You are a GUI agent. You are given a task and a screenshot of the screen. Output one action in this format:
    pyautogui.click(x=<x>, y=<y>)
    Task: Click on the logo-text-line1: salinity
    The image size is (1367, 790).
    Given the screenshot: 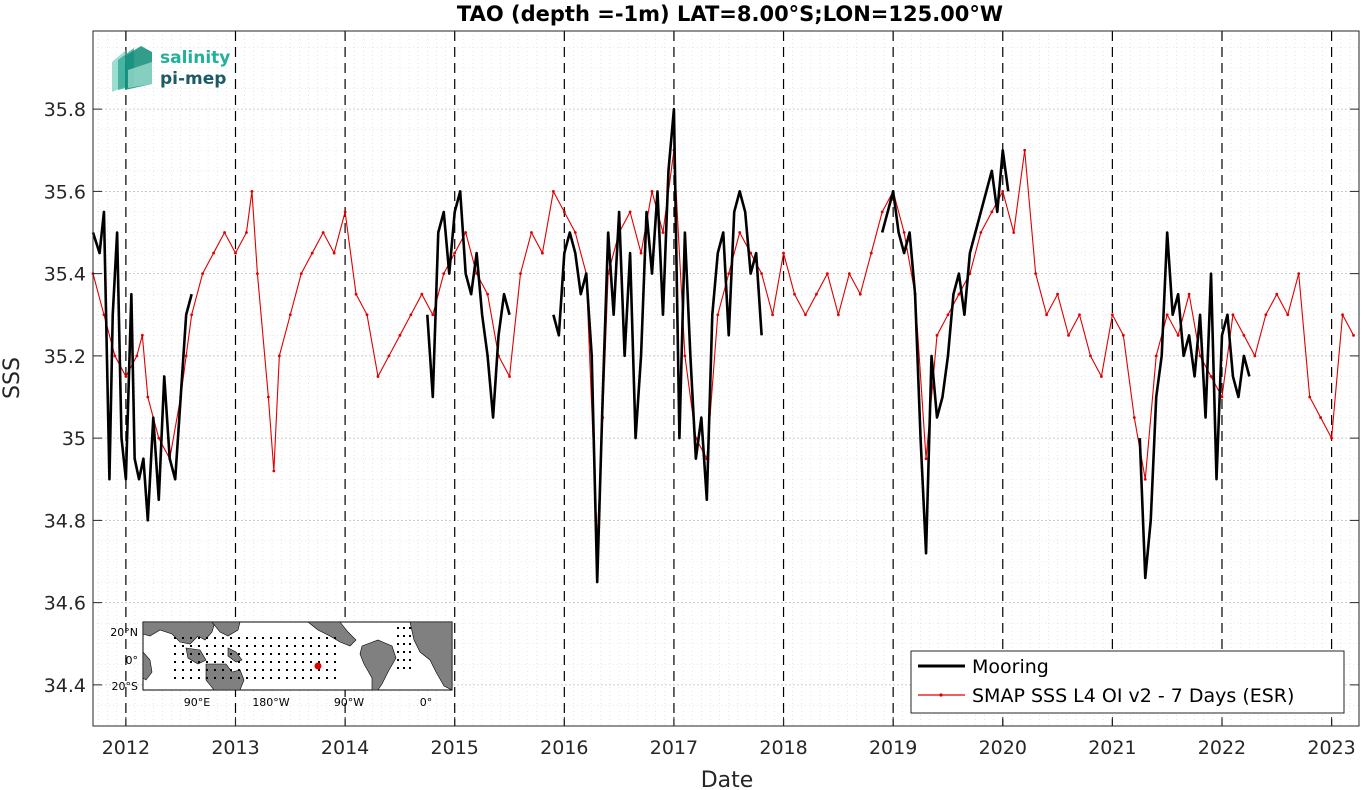 What is the action you would take?
    pyautogui.click(x=195, y=58)
    